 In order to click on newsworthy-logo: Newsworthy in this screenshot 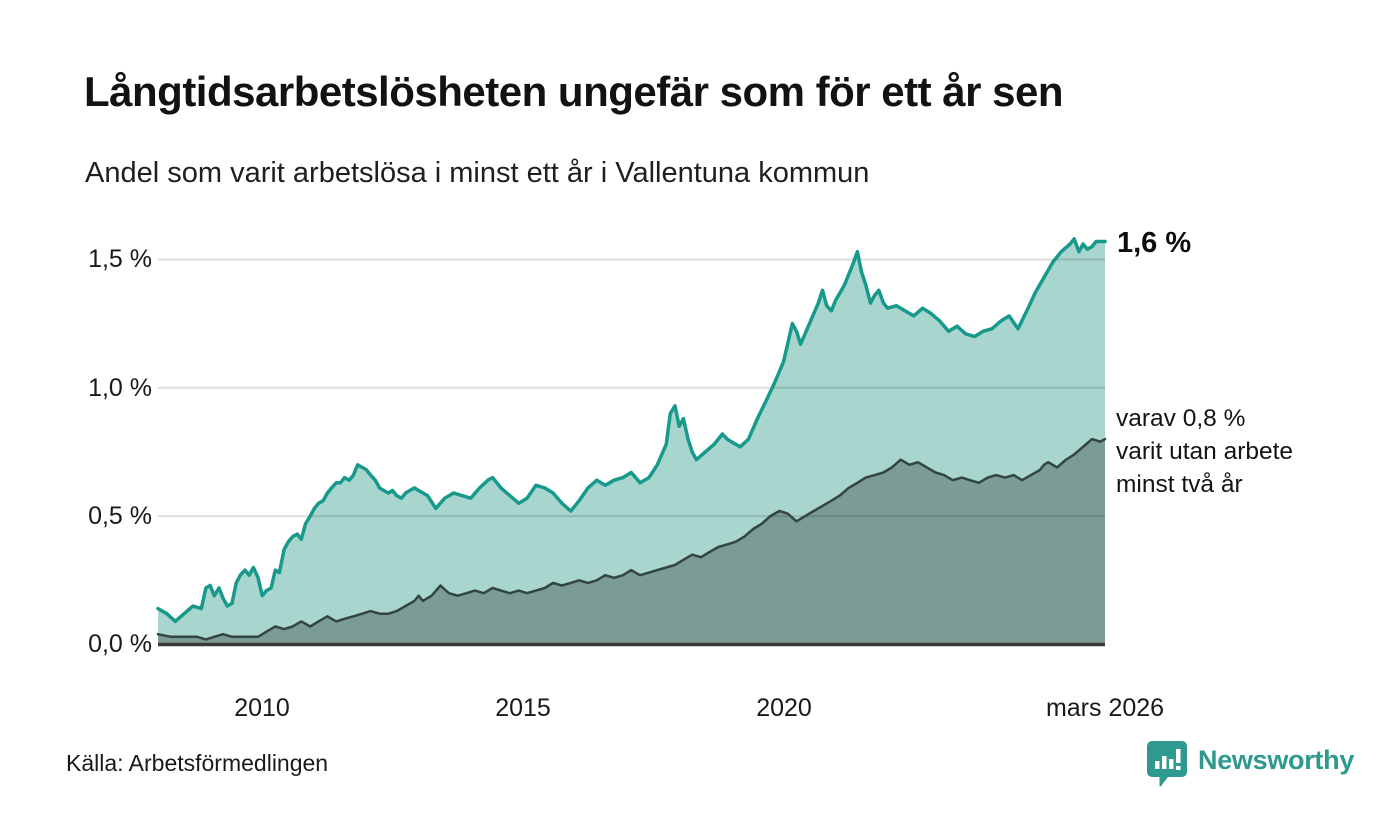, I will do `click(1250, 766)`.